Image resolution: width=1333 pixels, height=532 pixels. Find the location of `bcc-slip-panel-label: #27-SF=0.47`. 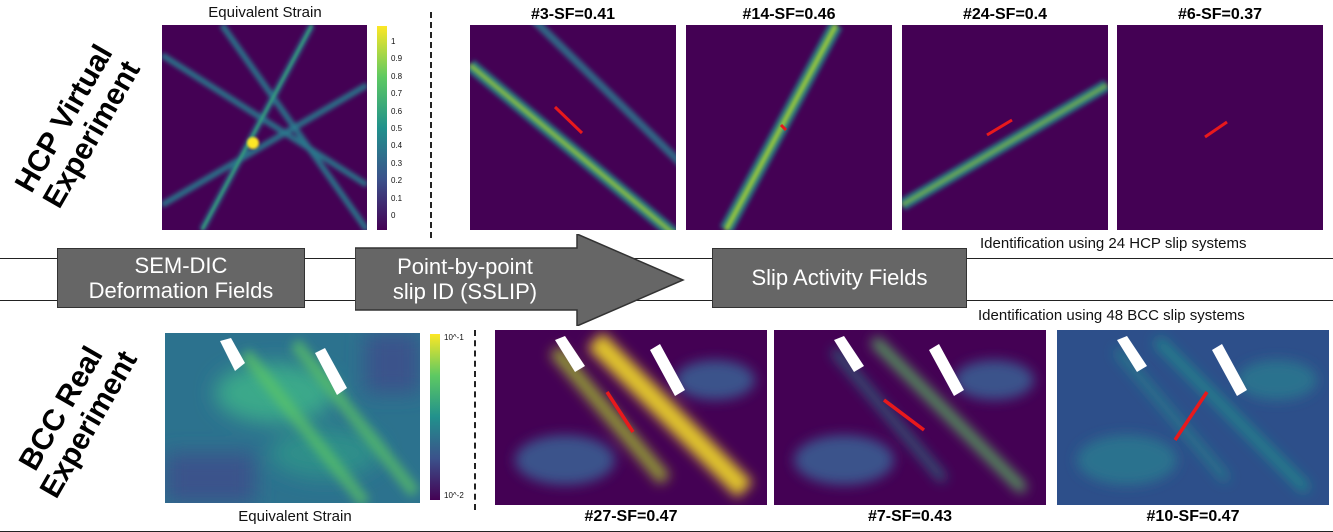

bcc-slip-panel-label: #27-SF=0.47 is located at coordinates (631, 516).